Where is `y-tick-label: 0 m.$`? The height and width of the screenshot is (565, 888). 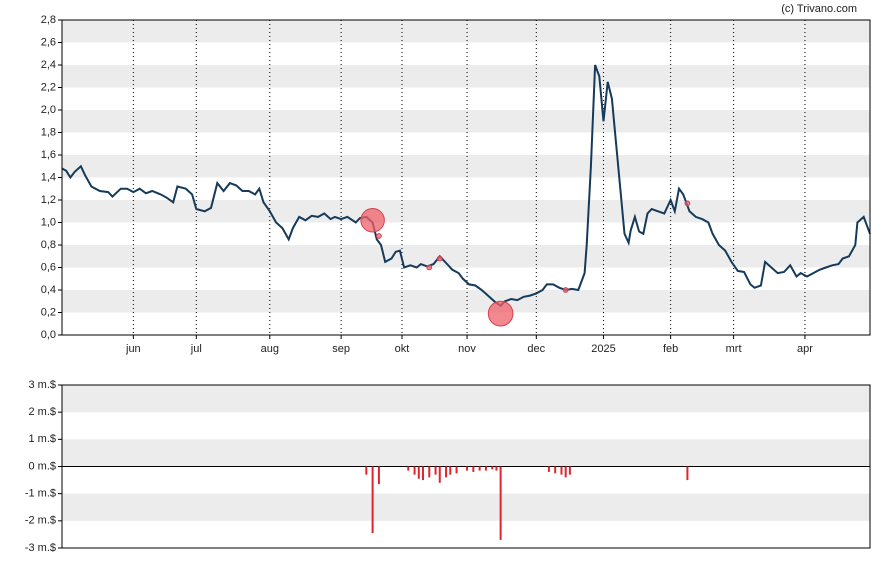 y-tick-label: 0 m.$ is located at coordinates (42, 466).